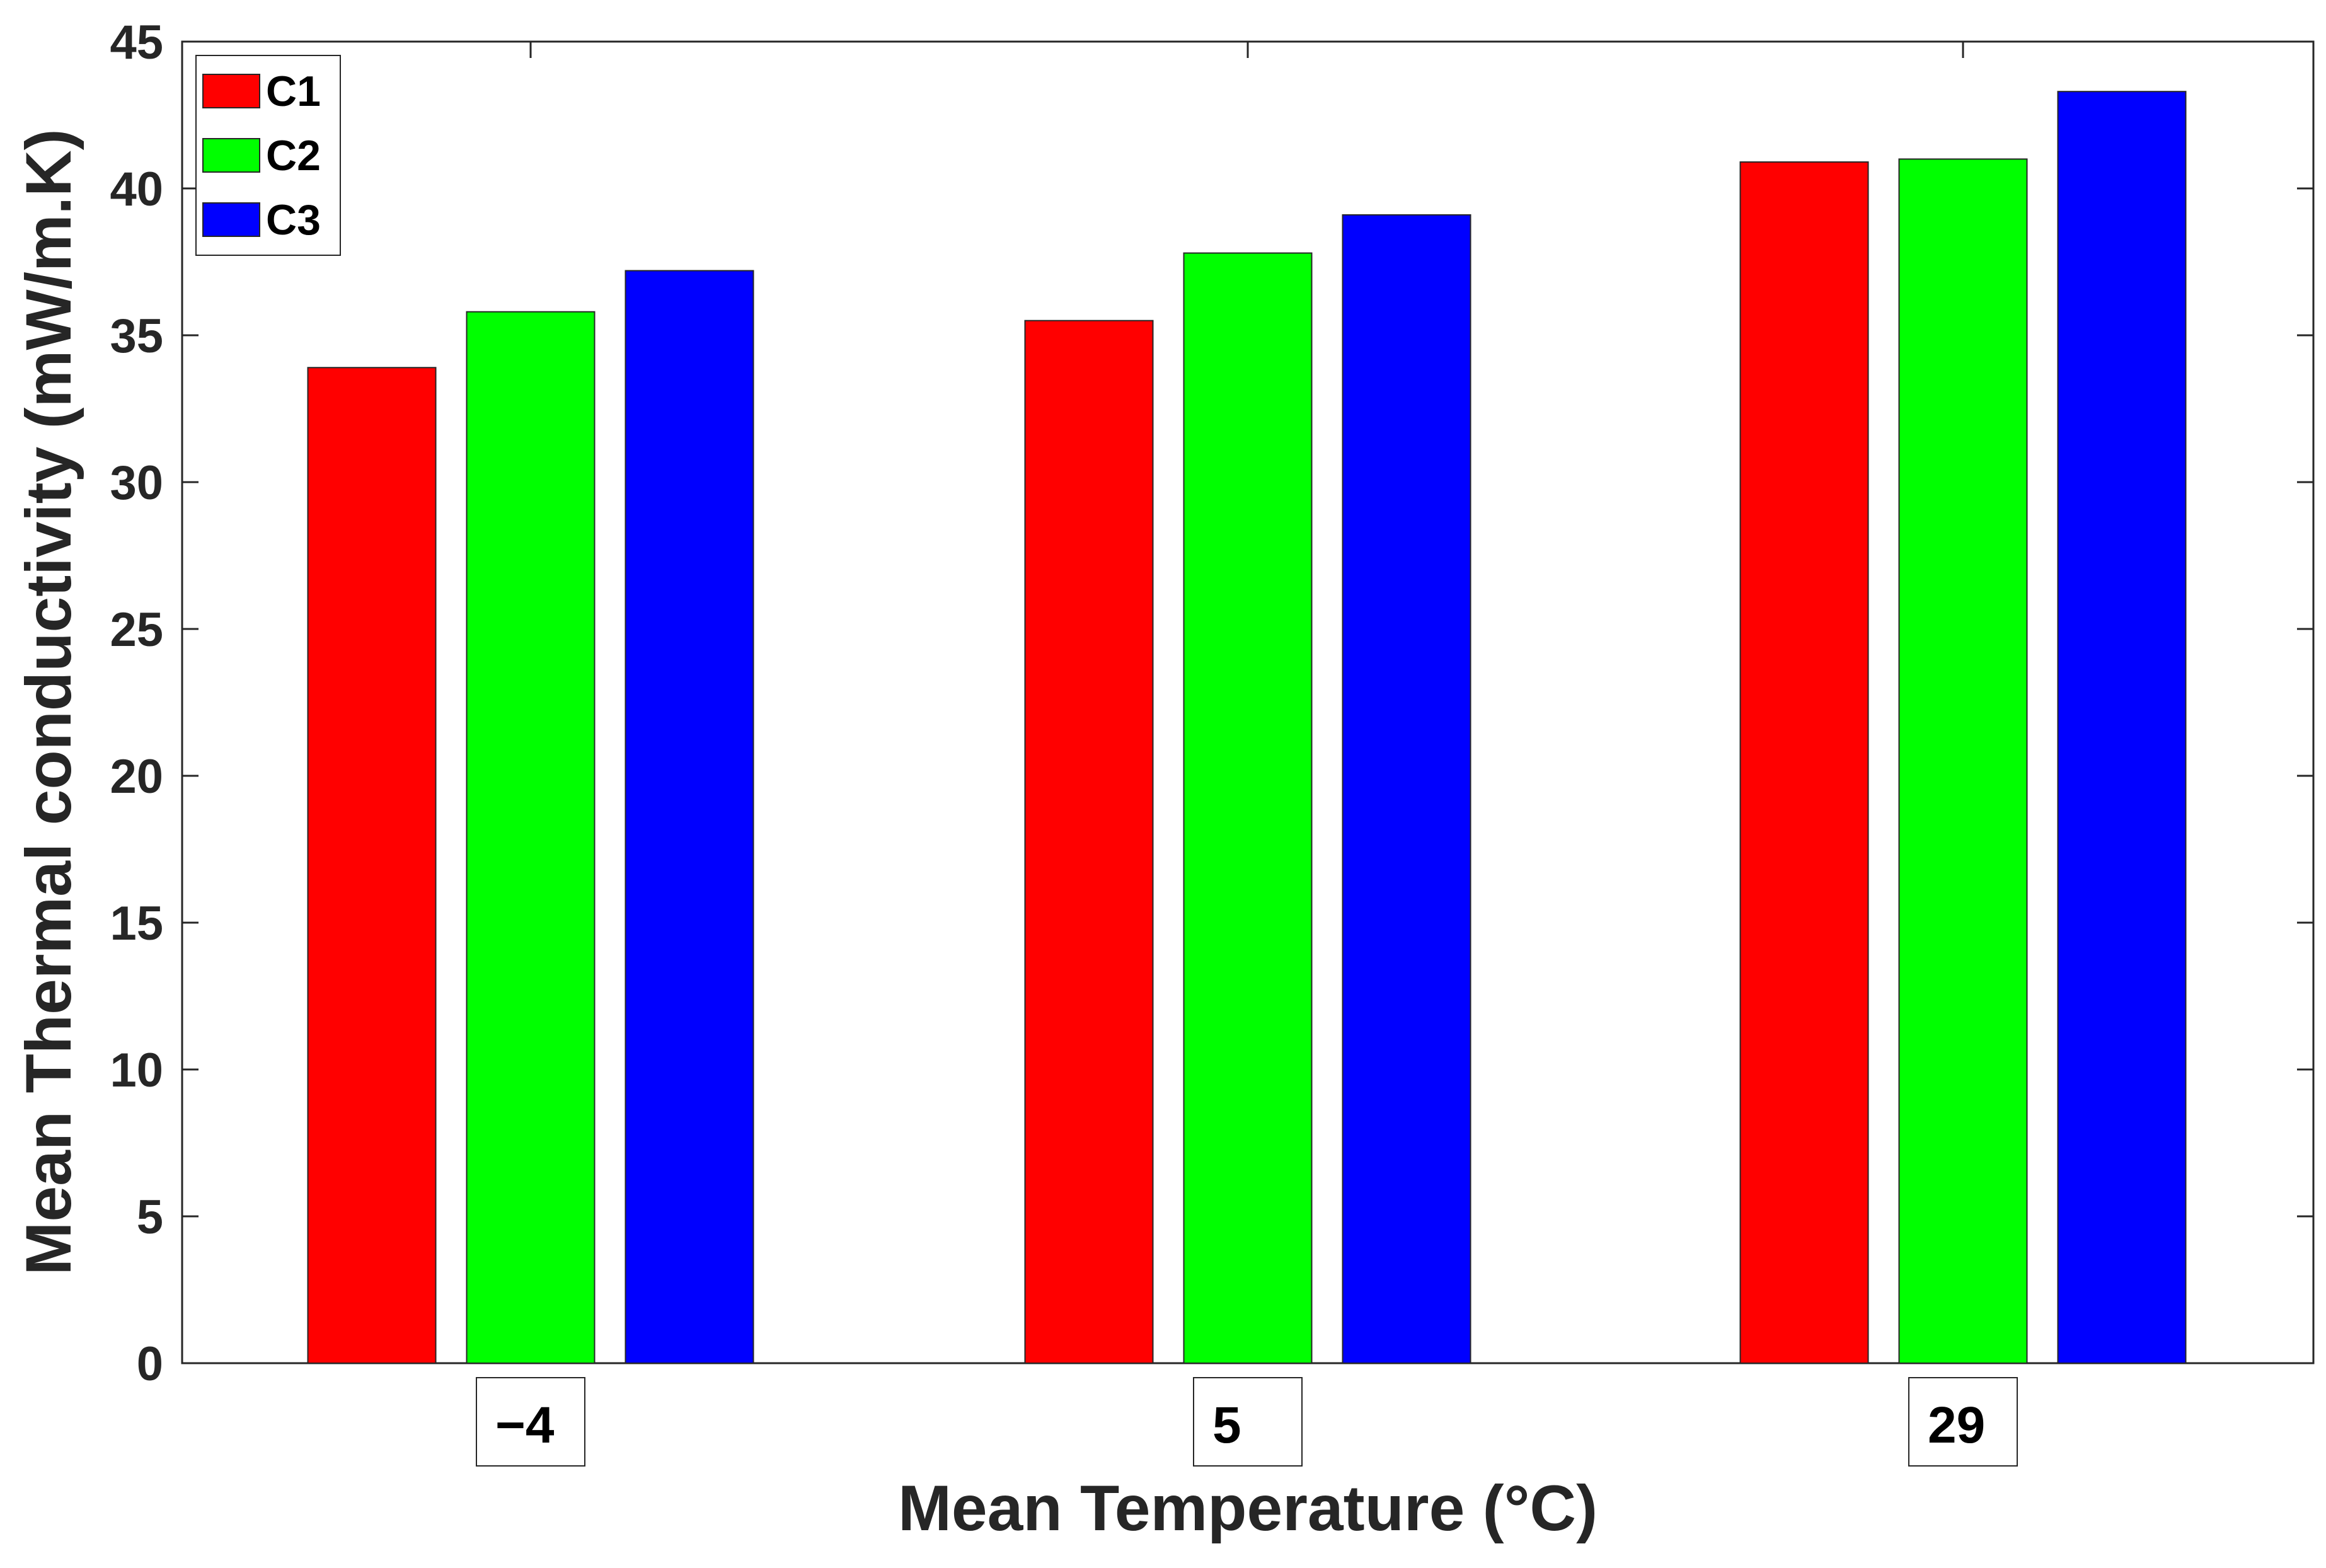 This screenshot has width=2326, height=1568. I want to click on legend-swatch-c2, so click(231, 155).